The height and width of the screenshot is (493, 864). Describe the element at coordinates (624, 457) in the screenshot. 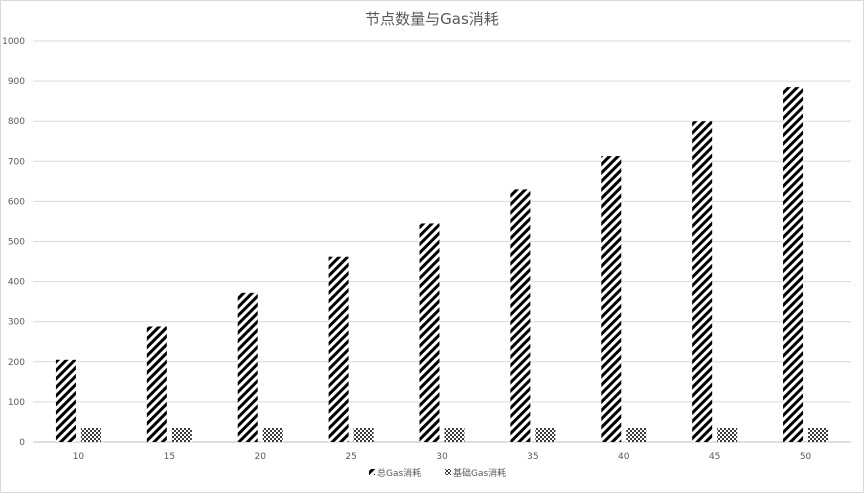

I see `x-tick-label: 40` at that location.